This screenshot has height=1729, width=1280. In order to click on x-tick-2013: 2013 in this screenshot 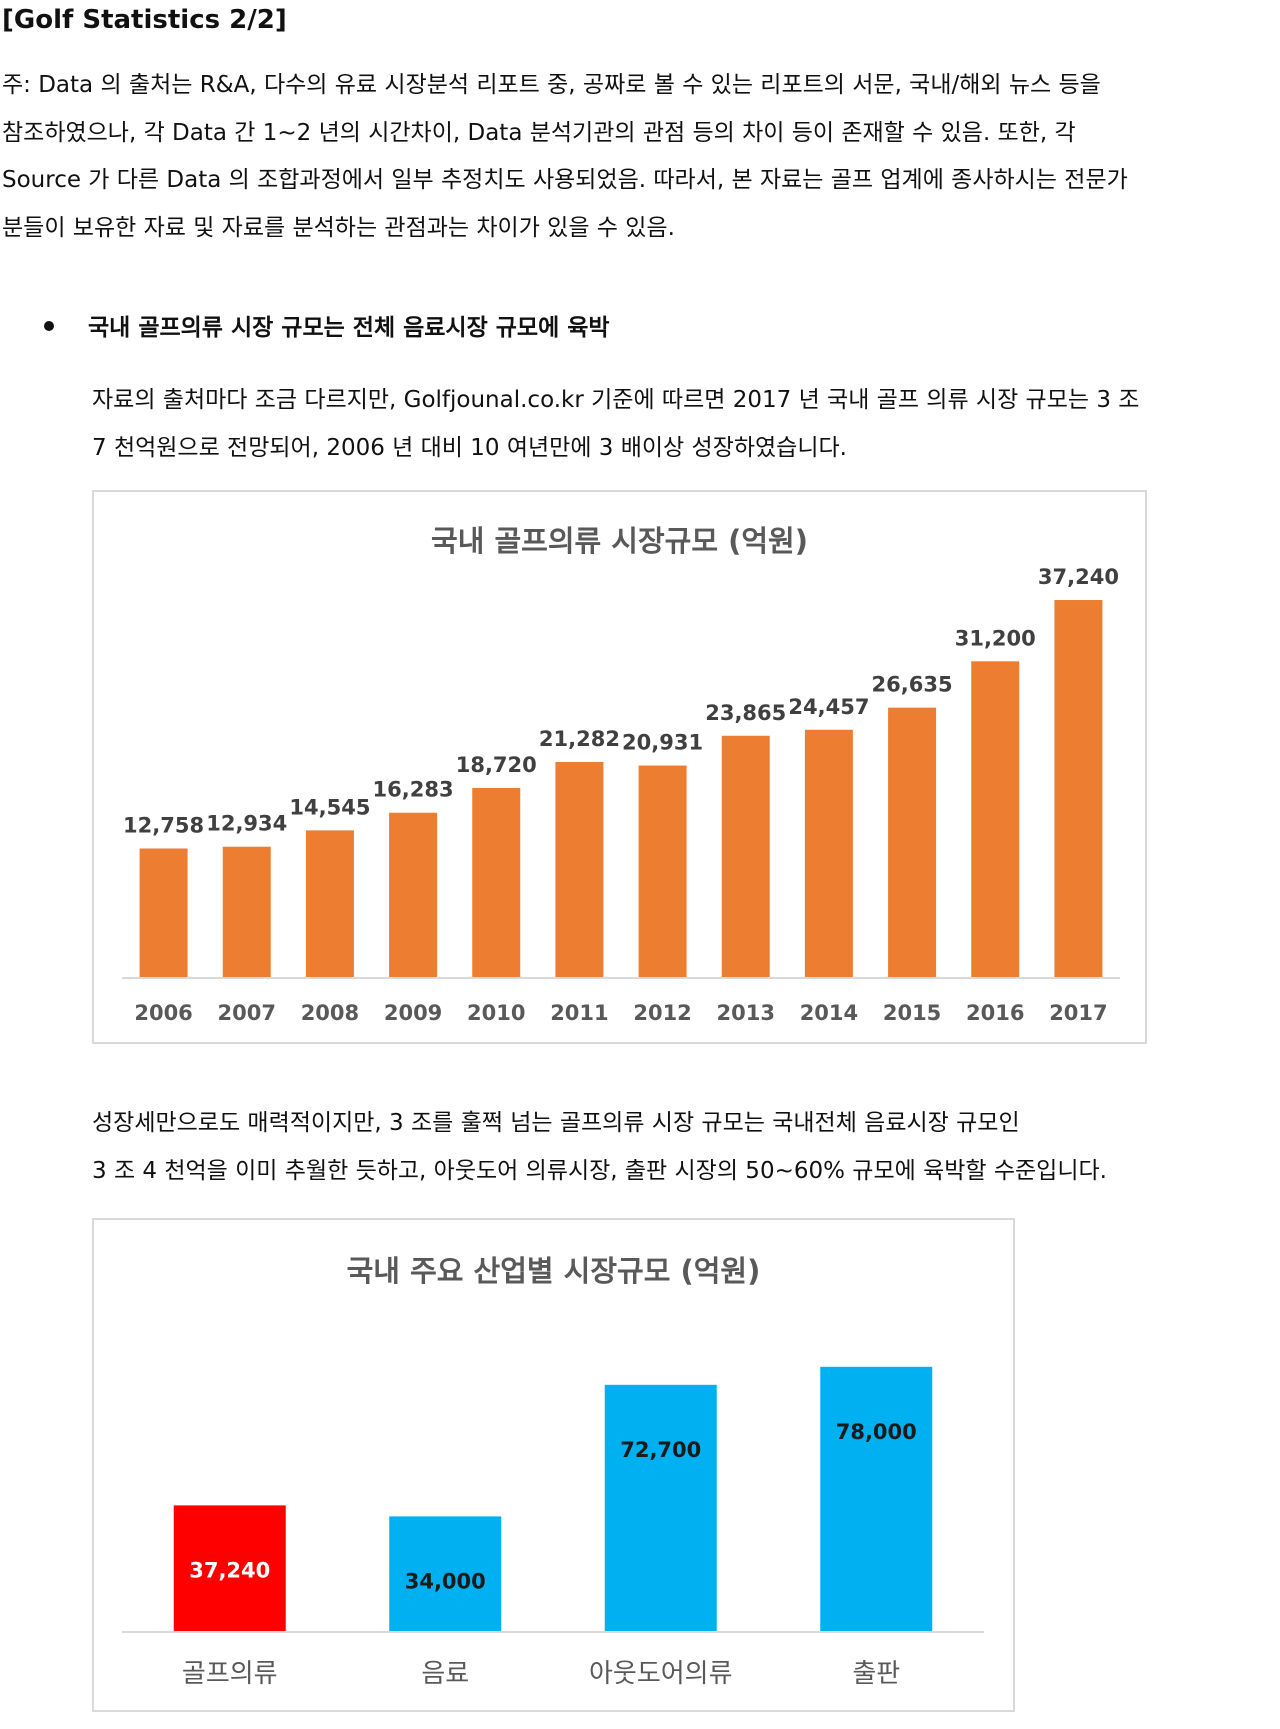, I will do `click(746, 1013)`.